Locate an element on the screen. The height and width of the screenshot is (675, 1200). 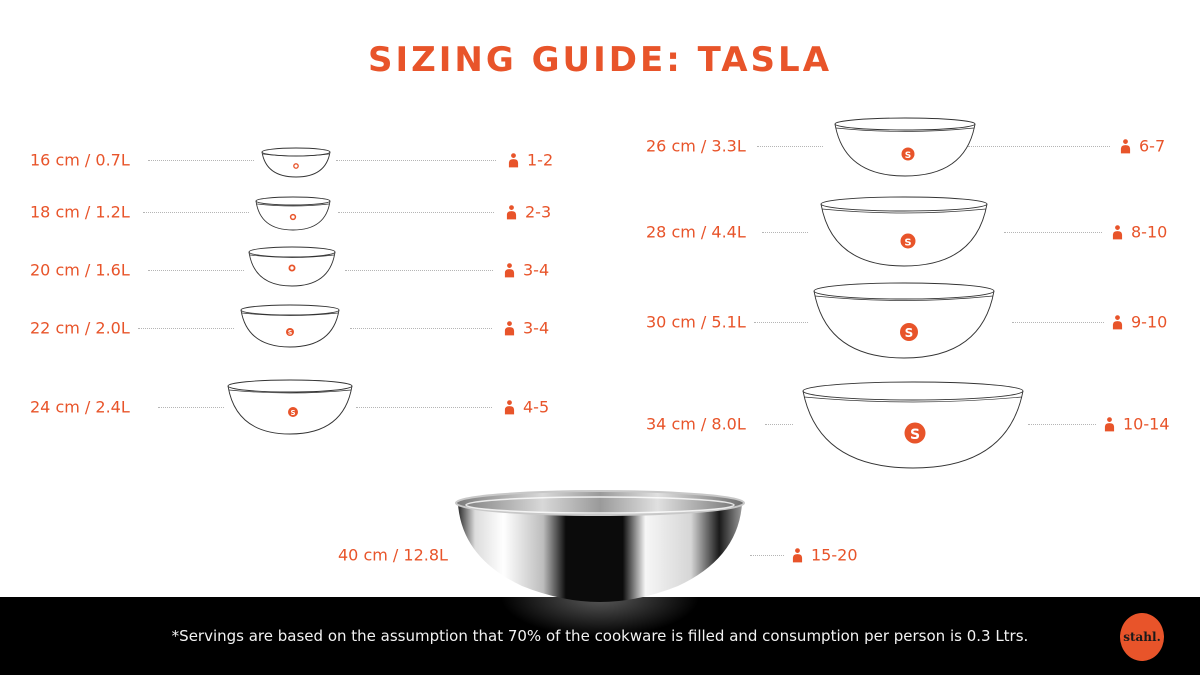
brand-logo: stahl. is located at coordinates (1142, 637).